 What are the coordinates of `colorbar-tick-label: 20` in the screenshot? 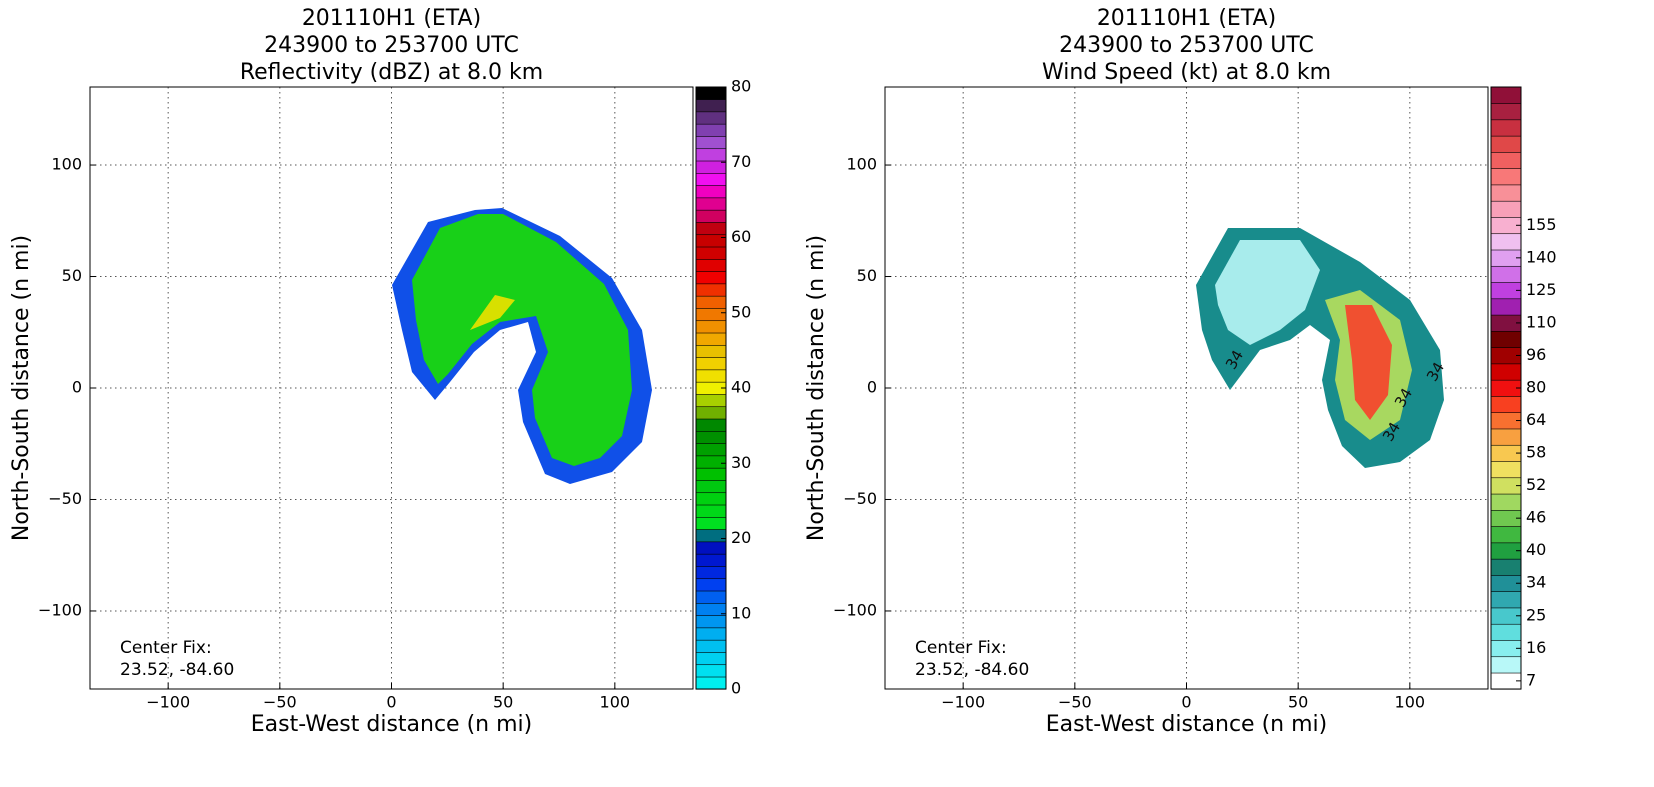 It's located at (741, 537).